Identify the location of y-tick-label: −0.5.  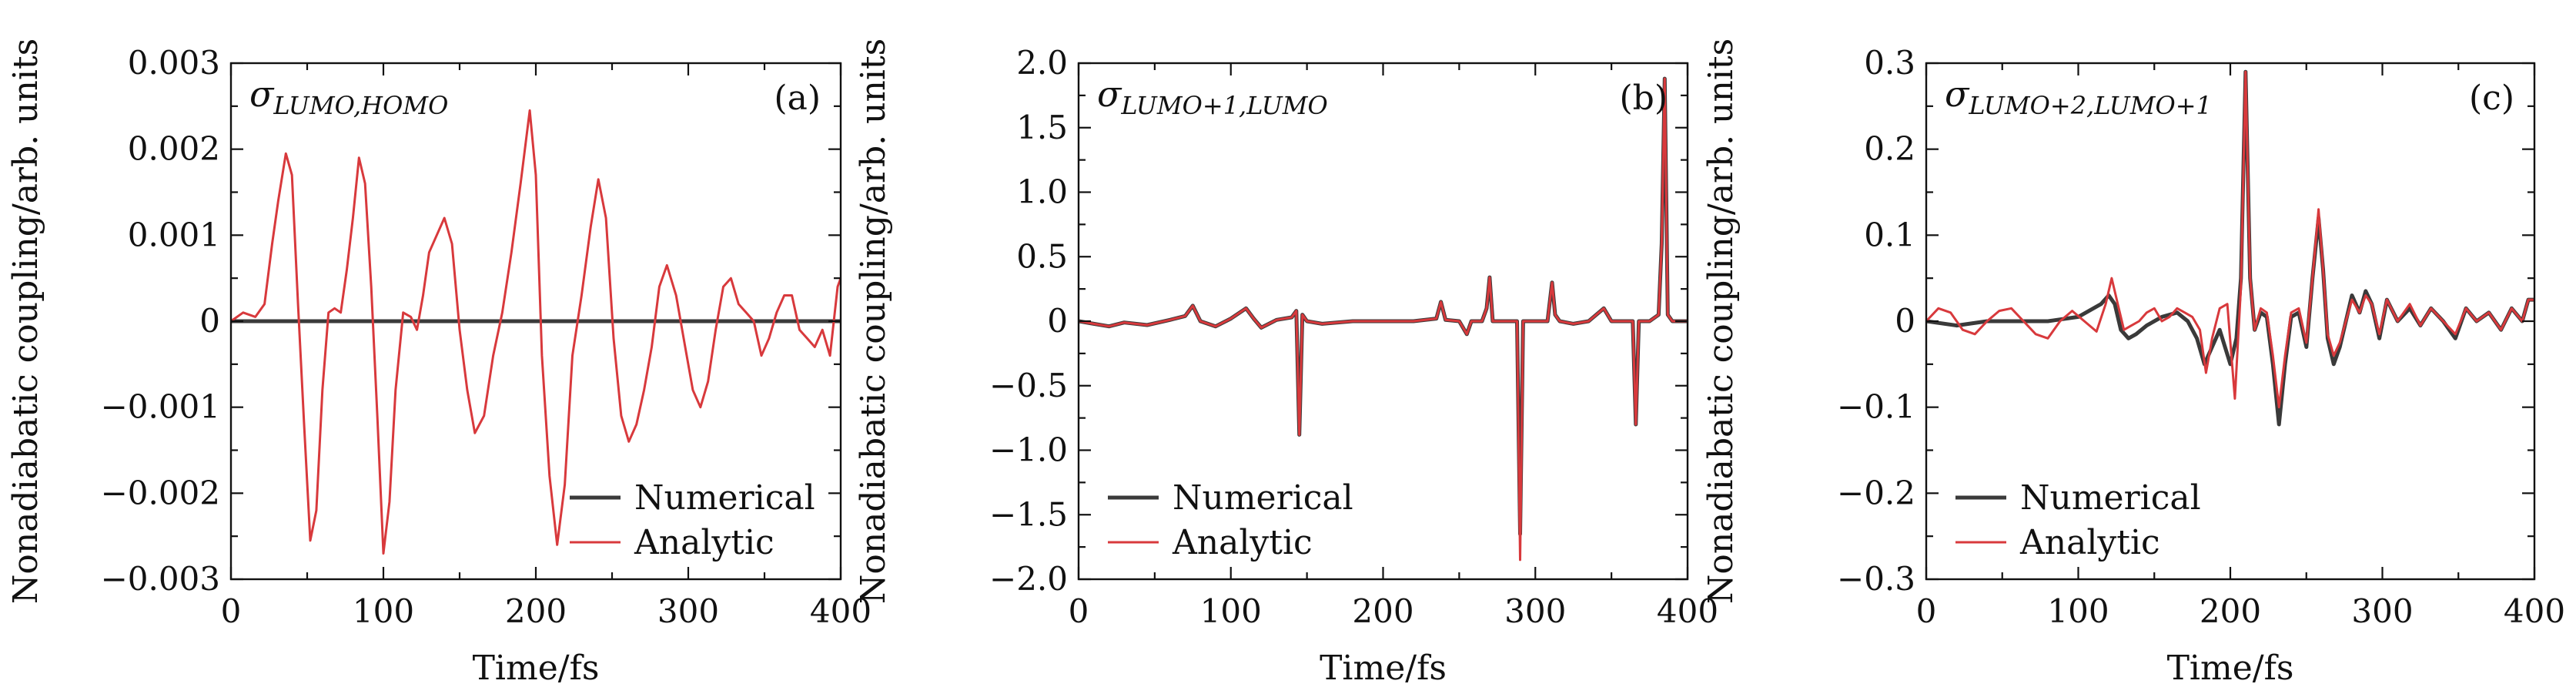
(1029, 385).